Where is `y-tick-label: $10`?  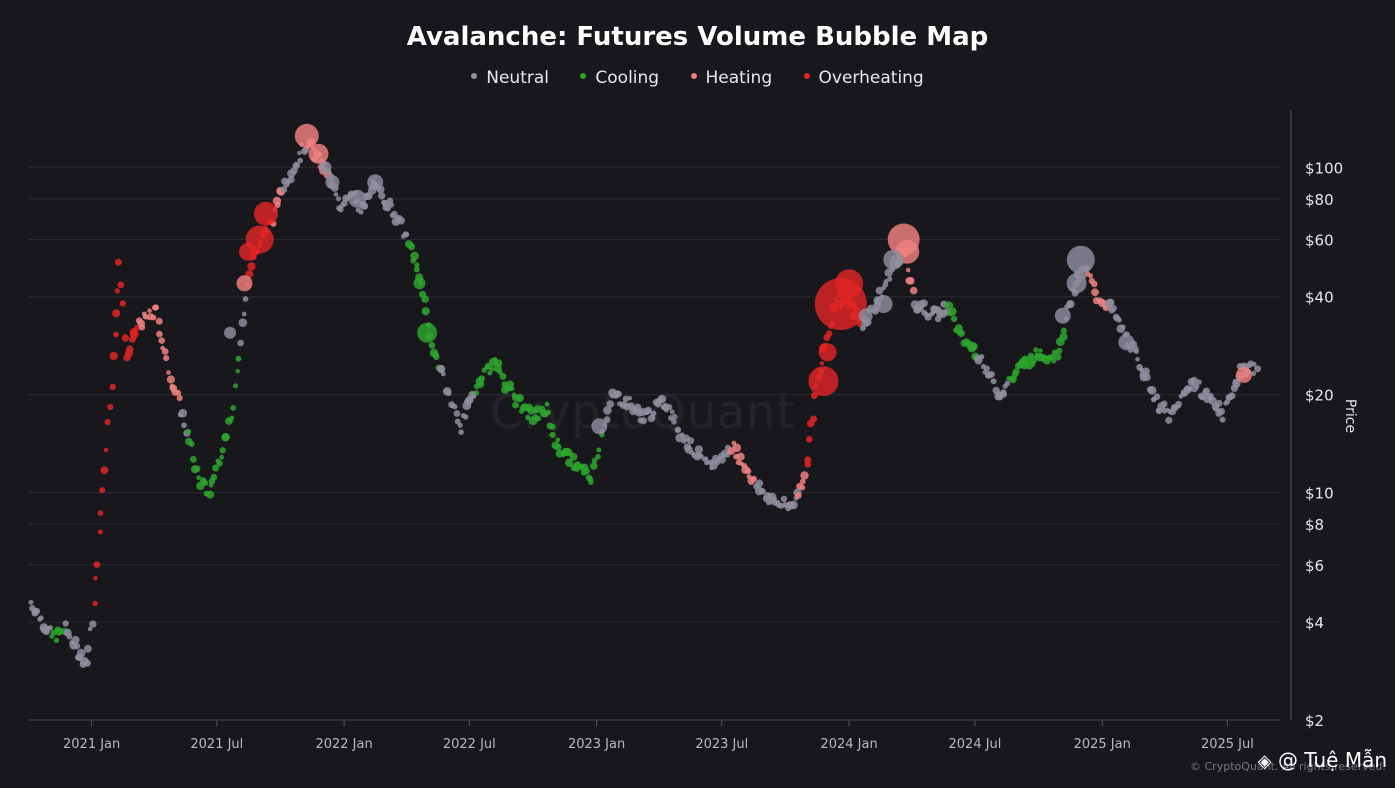 y-tick-label: $10 is located at coordinates (1319, 494).